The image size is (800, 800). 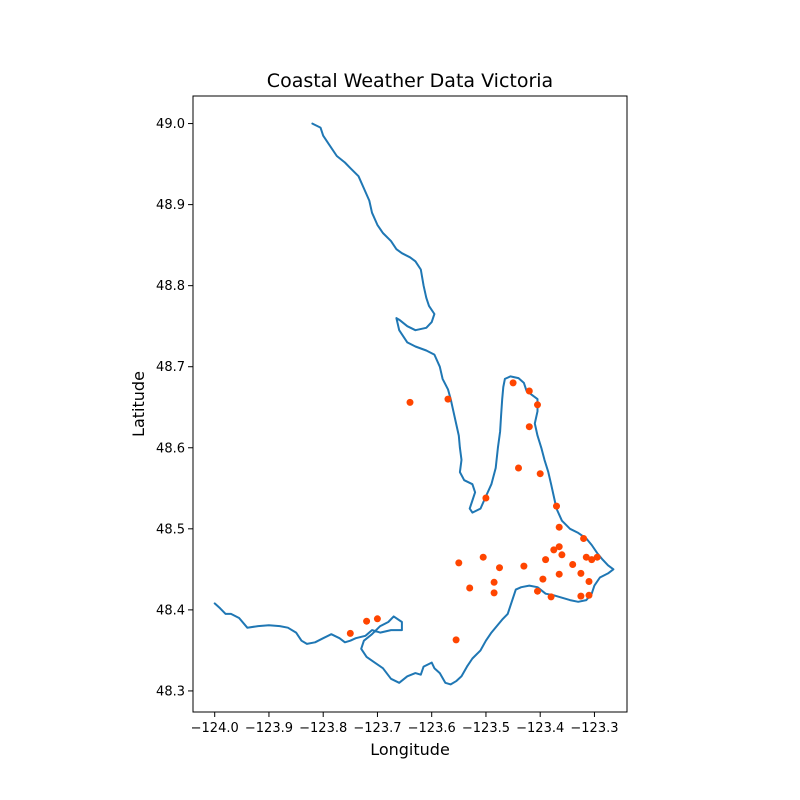 I want to click on x-tick-label: −124.0, so click(x=215, y=728).